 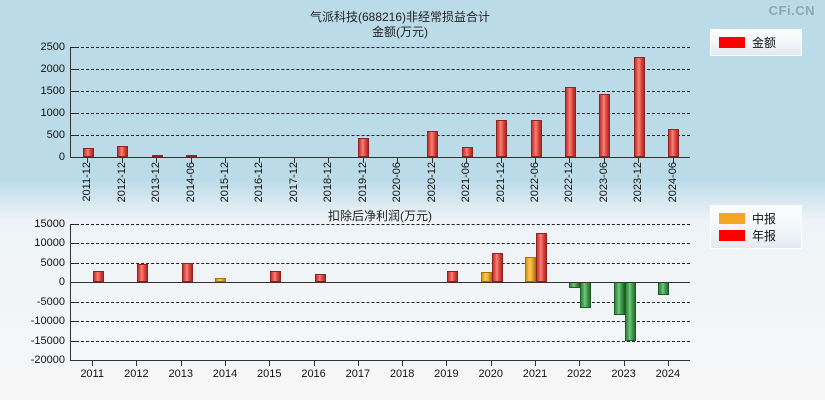 What do you see at coordinates (58, 69) in the screenshot?
I see `y-tick-label: 2000` at bounding box center [58, 69].